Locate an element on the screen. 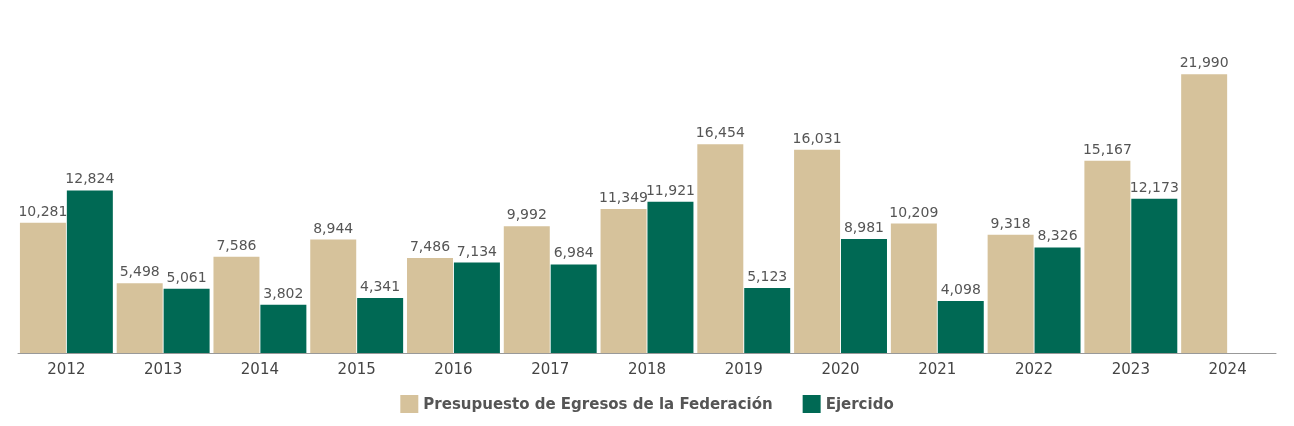 Image resolution: width=1294 pixels, height=426 pixels. x-tick-label: 2021 is located at coordinates (937, 368).